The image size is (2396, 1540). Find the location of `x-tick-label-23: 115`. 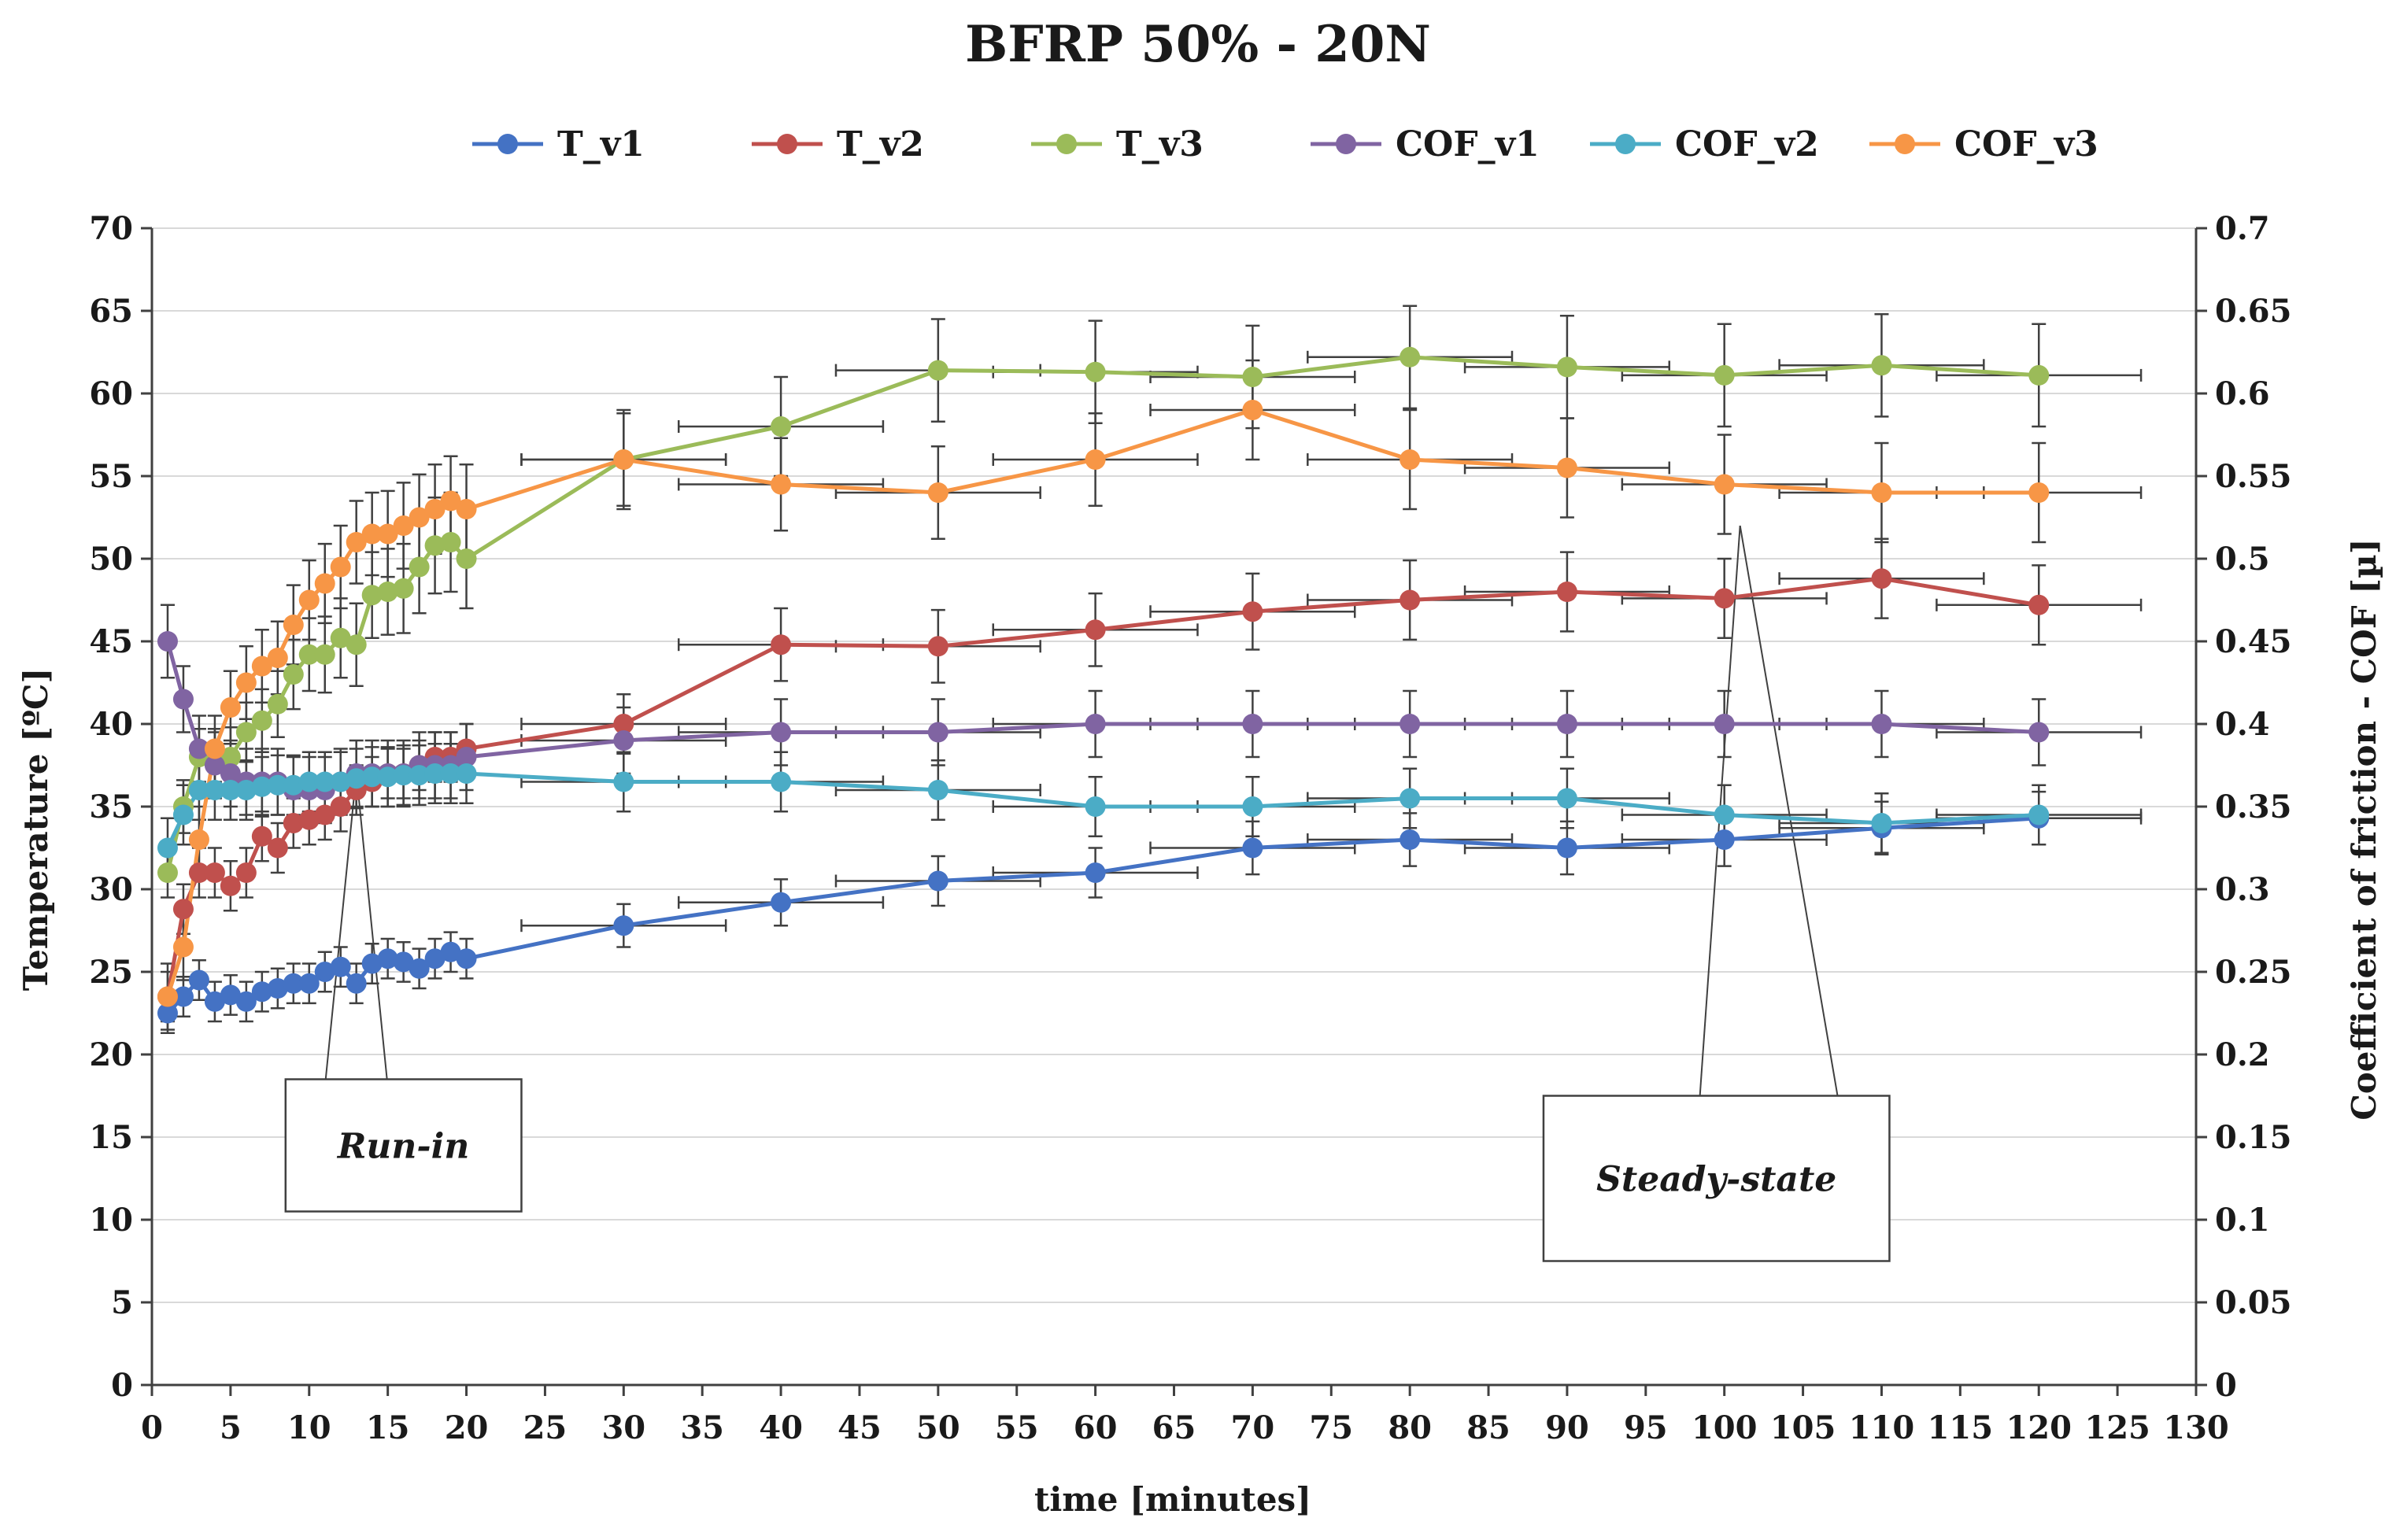

x-tick-label-23: 115 is located at coordinates (1961, 1427).